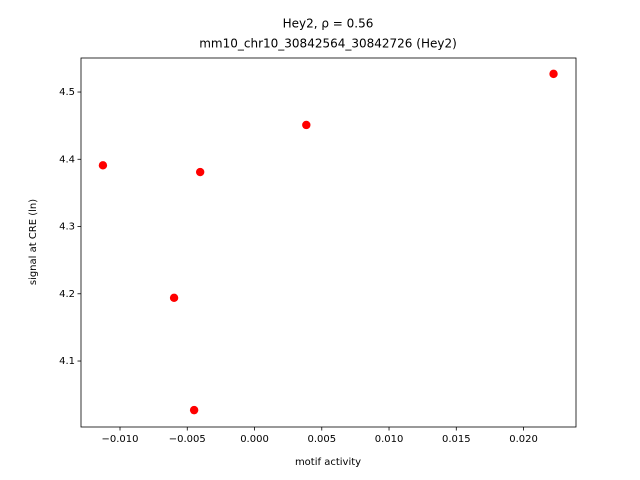  Describe the element at coordinates (523, 439) in the screenshot. I see `x-tick-label: 0.020` at that location.